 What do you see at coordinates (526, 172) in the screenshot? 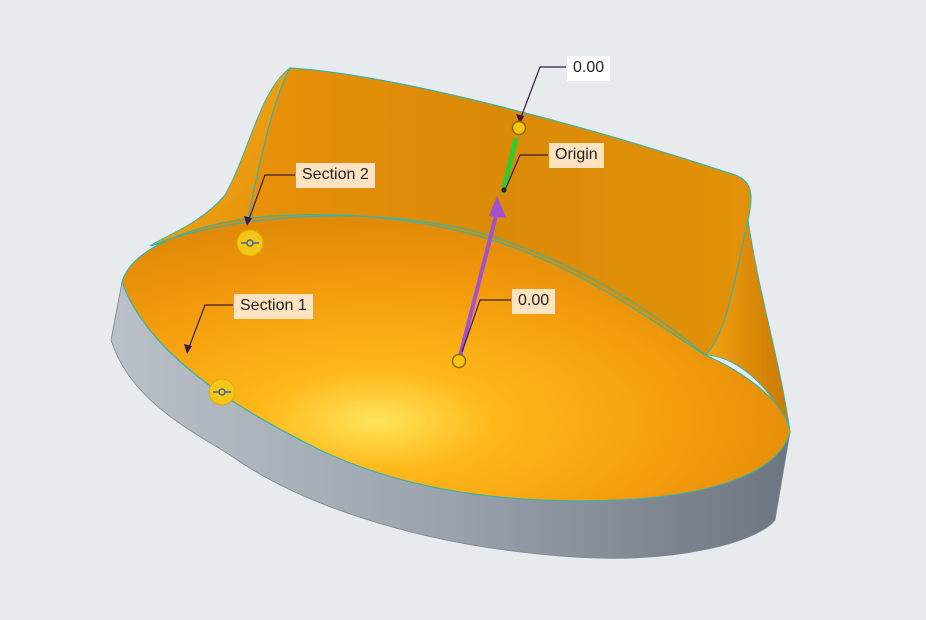
I see `origin-leader` at bounding box center [526, 172].